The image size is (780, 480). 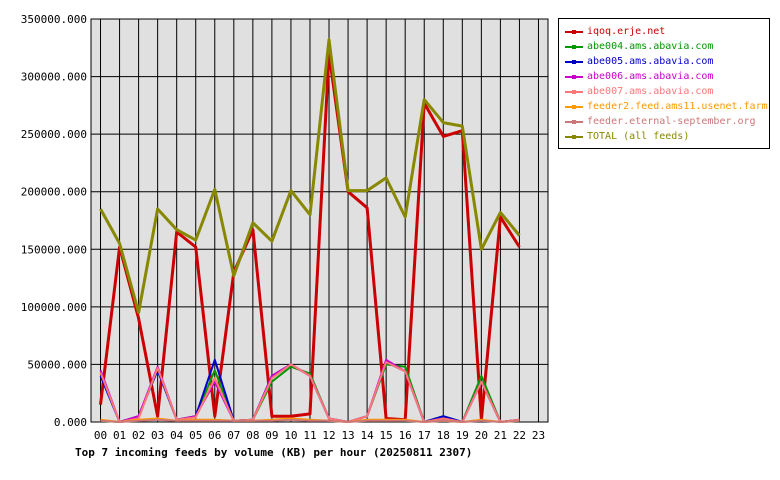 I want to click on y-tick-label: 50000.000, so click(x=57, y=364).